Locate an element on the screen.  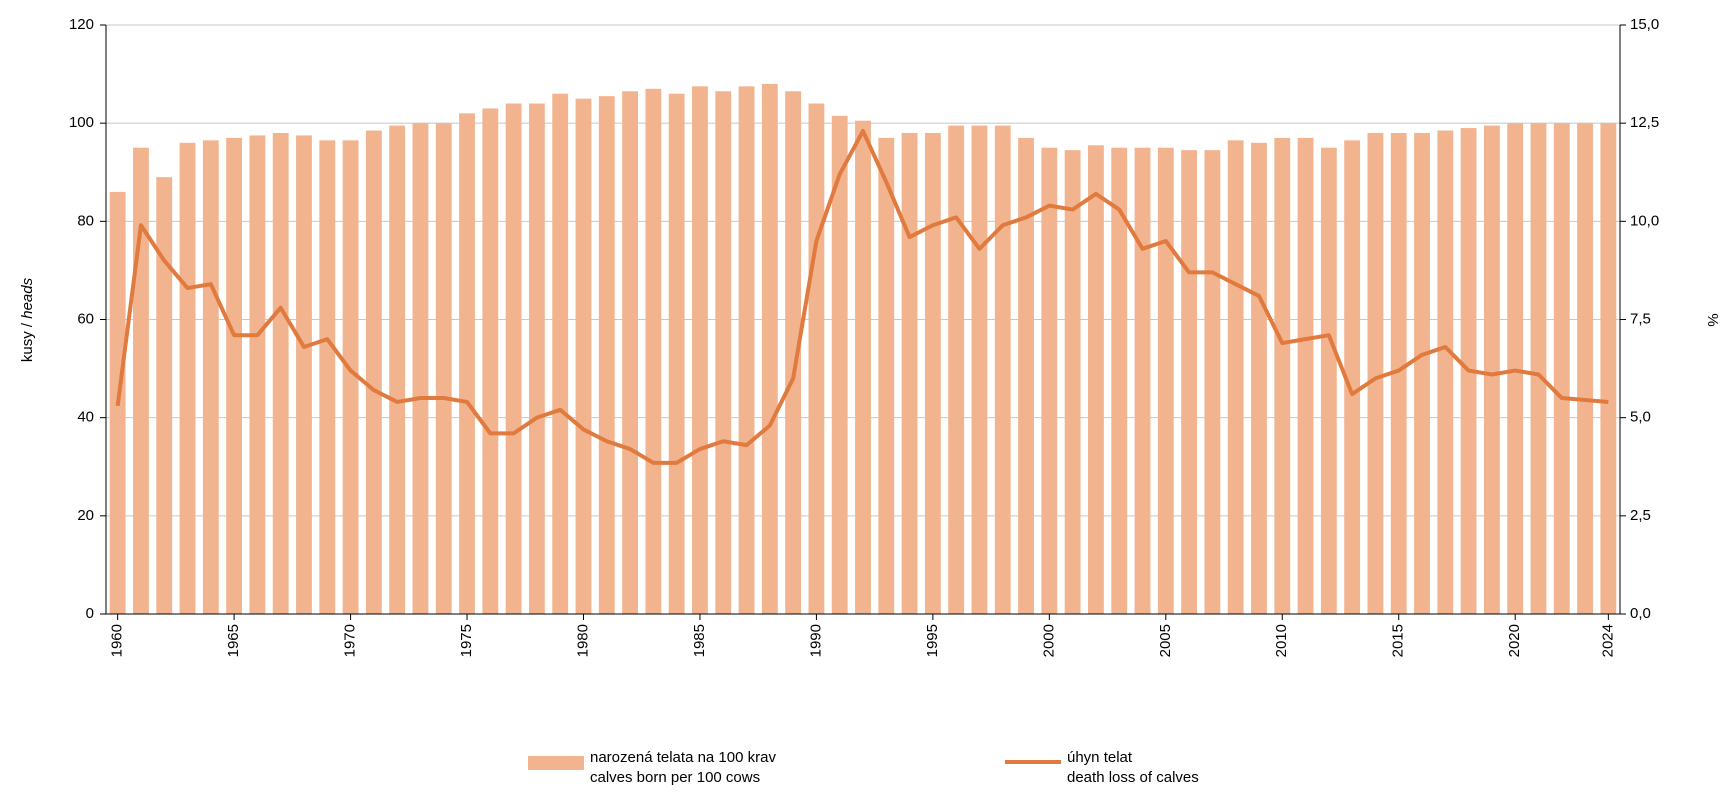
y-tick-label: 60 is located at coordinates (85, 318).